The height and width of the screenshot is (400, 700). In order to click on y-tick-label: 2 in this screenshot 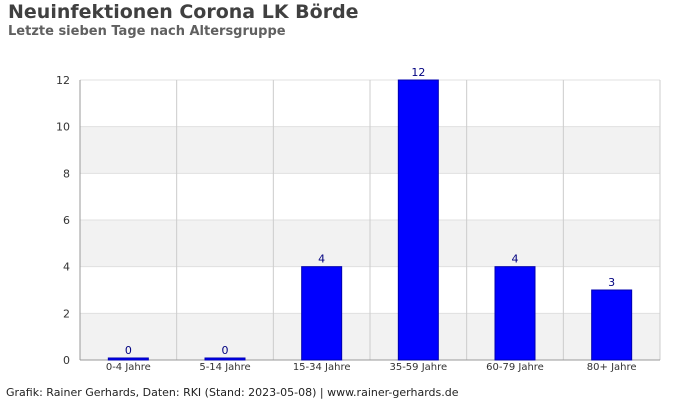, I will do `click(66, 313)`.